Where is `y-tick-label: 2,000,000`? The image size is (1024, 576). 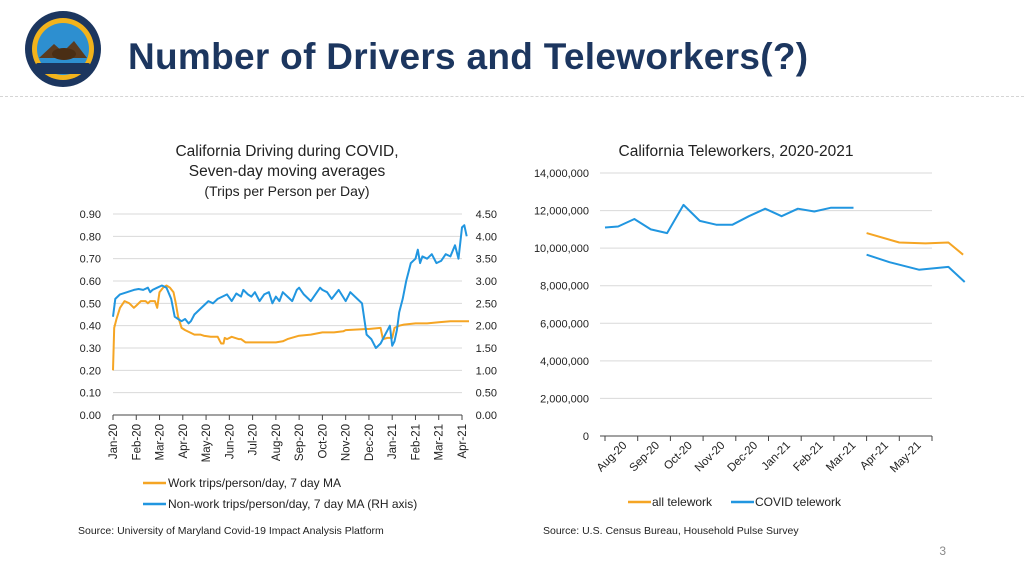
y-tick-label: 2,000,000 is located at coordinates (564, 399).